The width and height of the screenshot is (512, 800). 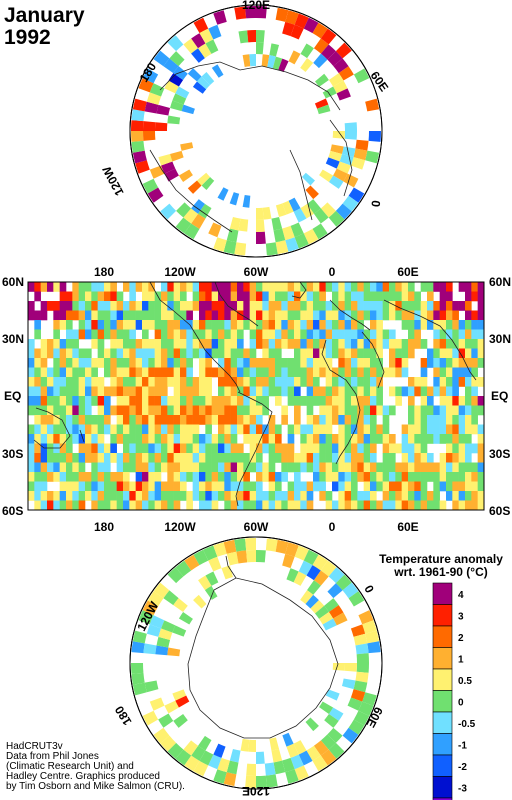 What do you see at coordinates (499, 396) in the screenshot?
I see `lat-label-right-eq: EQ` at bounding box center [499, 396].